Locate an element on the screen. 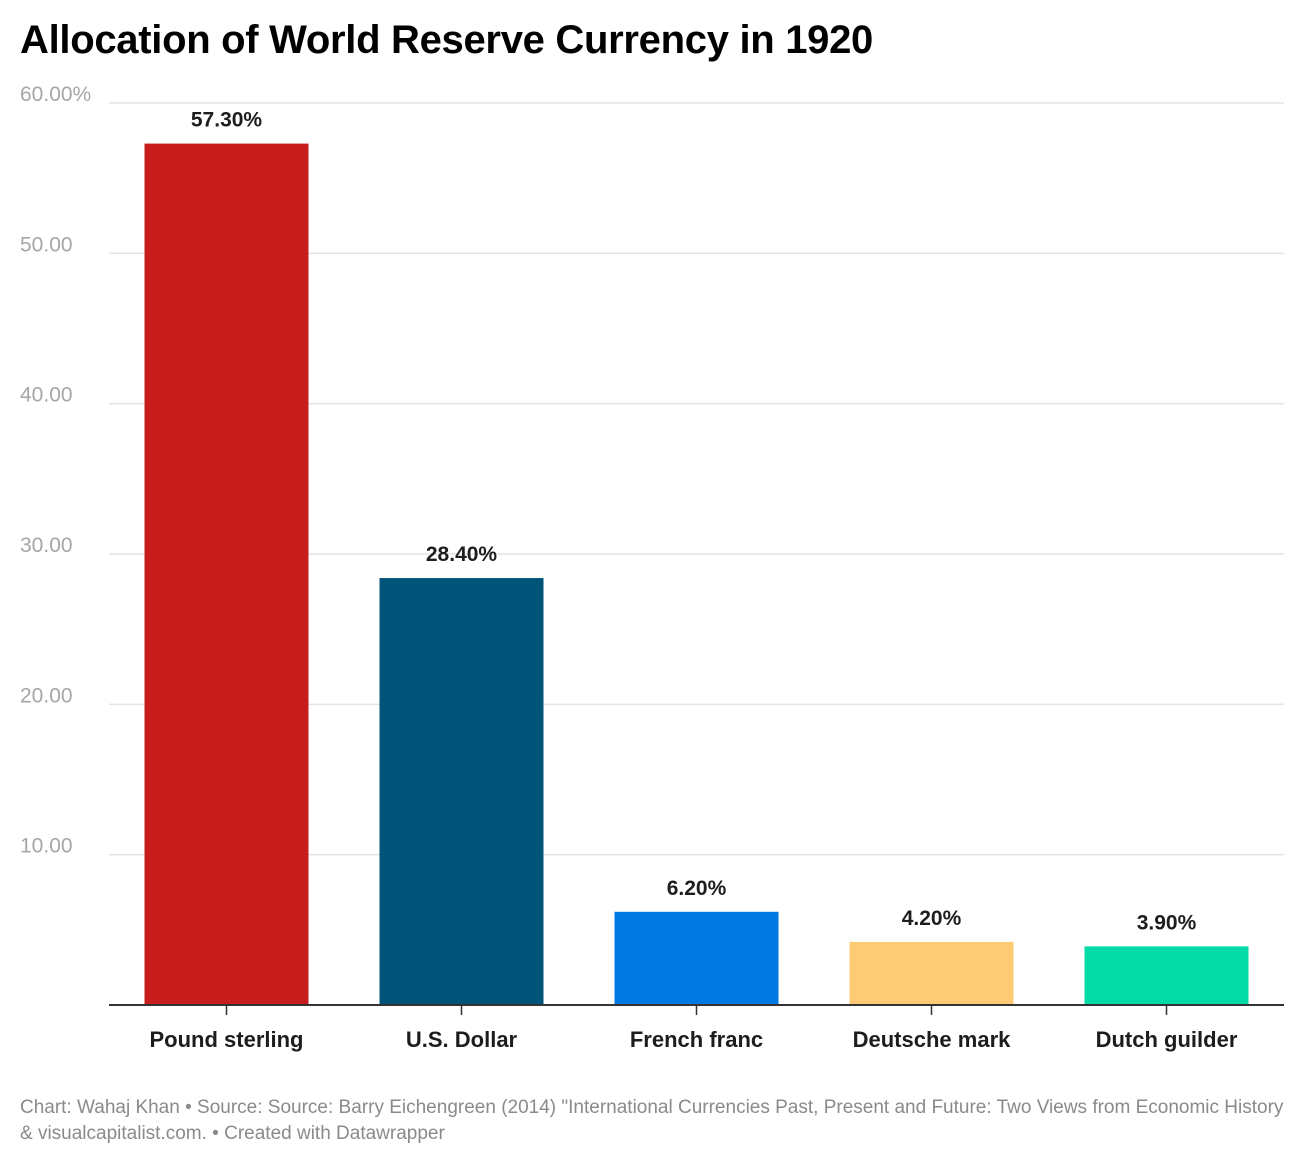 Image resolution: width=1304 pixels, height=1166 pixels. y-axis: 10.00 20.00 30.00 40.00 50.00 60.00% is located at coordinates (55, 470).